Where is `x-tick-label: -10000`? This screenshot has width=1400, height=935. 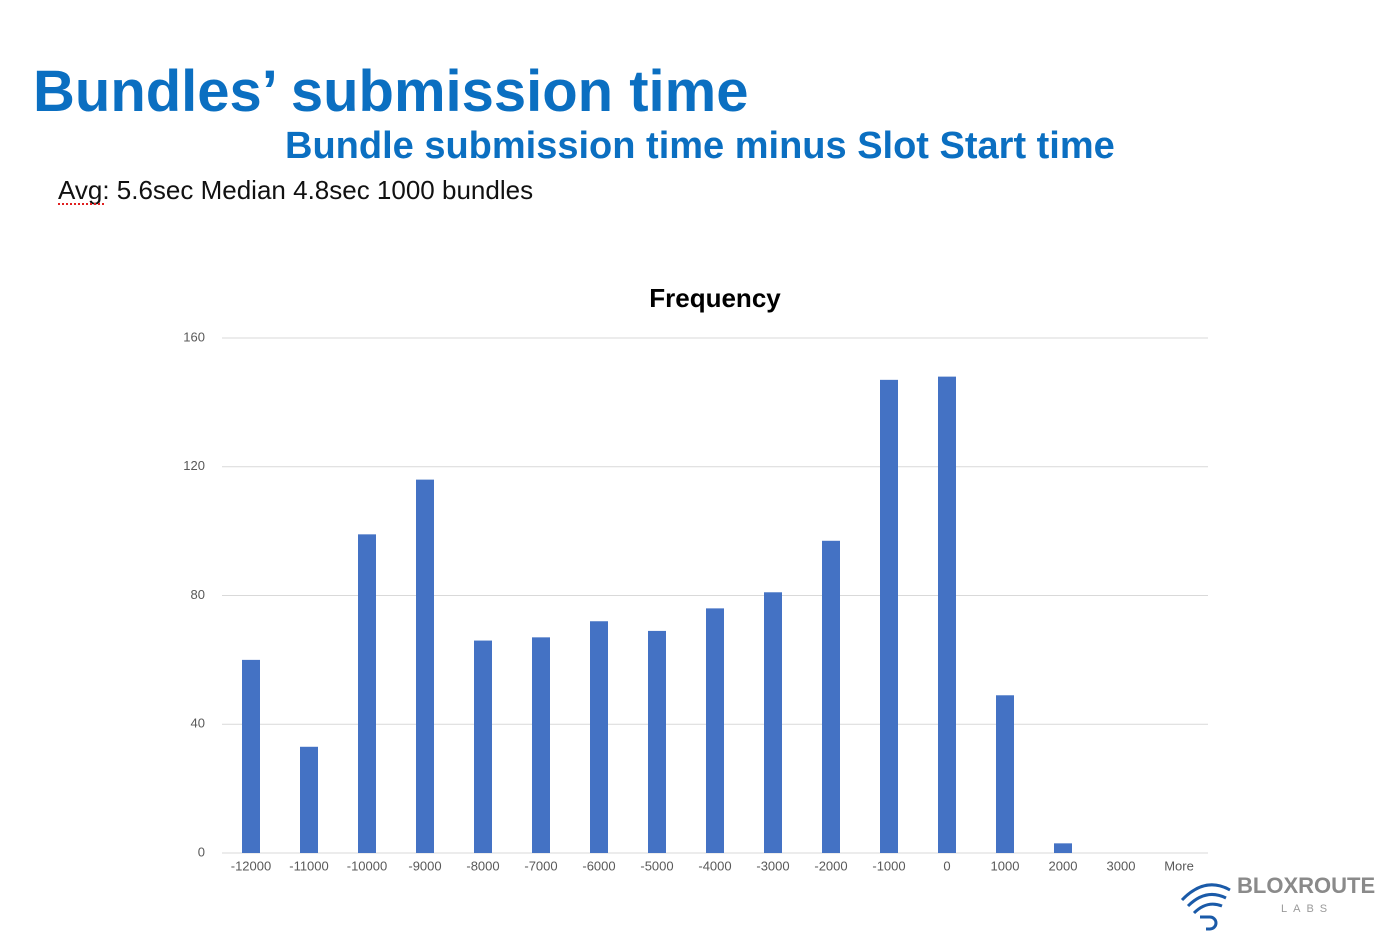
x-tick-label: -10000 is located at coordinates (367, 865).